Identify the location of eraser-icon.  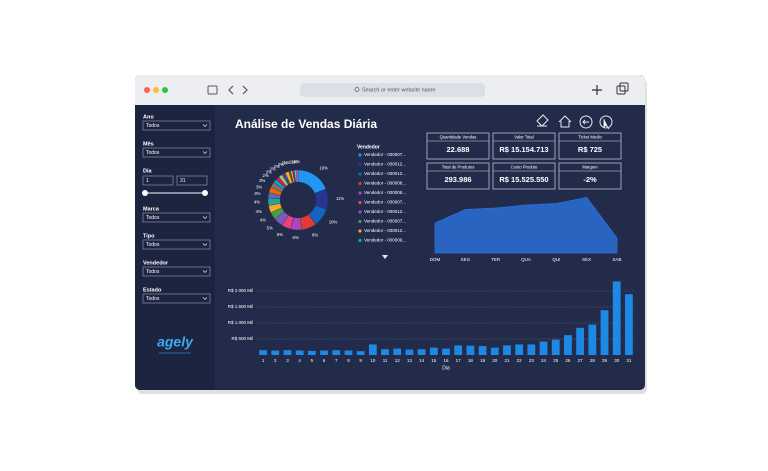
(542, 120).